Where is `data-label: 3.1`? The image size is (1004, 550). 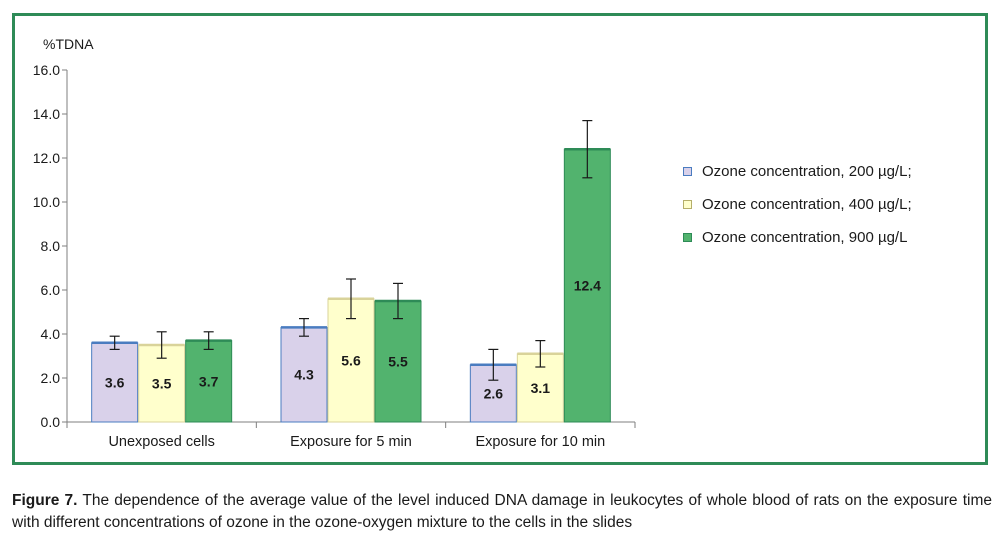
data-label: 3.1 is located at coordinates (541, 388).